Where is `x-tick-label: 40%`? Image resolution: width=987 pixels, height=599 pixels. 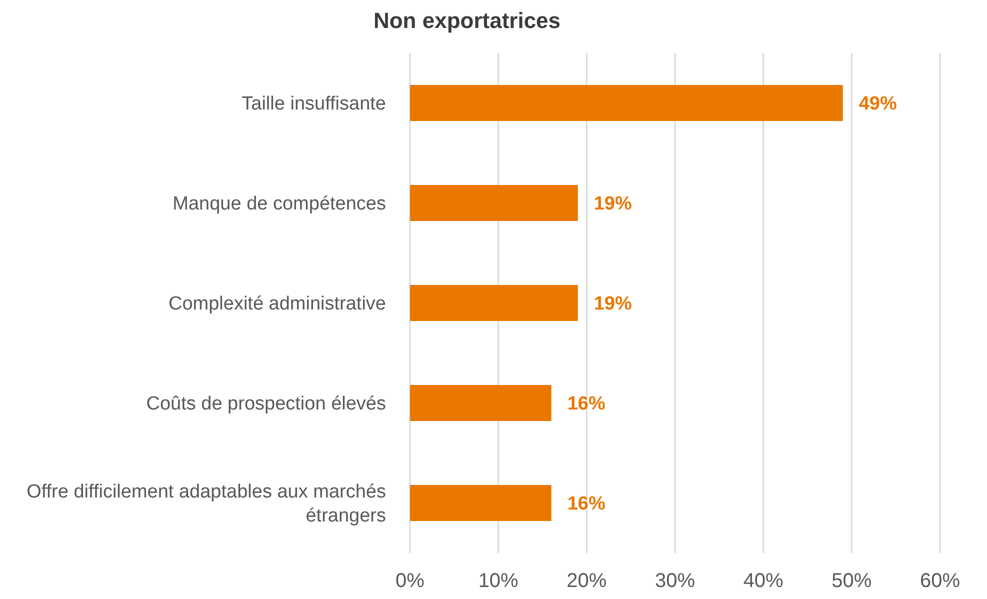 x-tick-label: 40% is located at coordinates (763, 581).